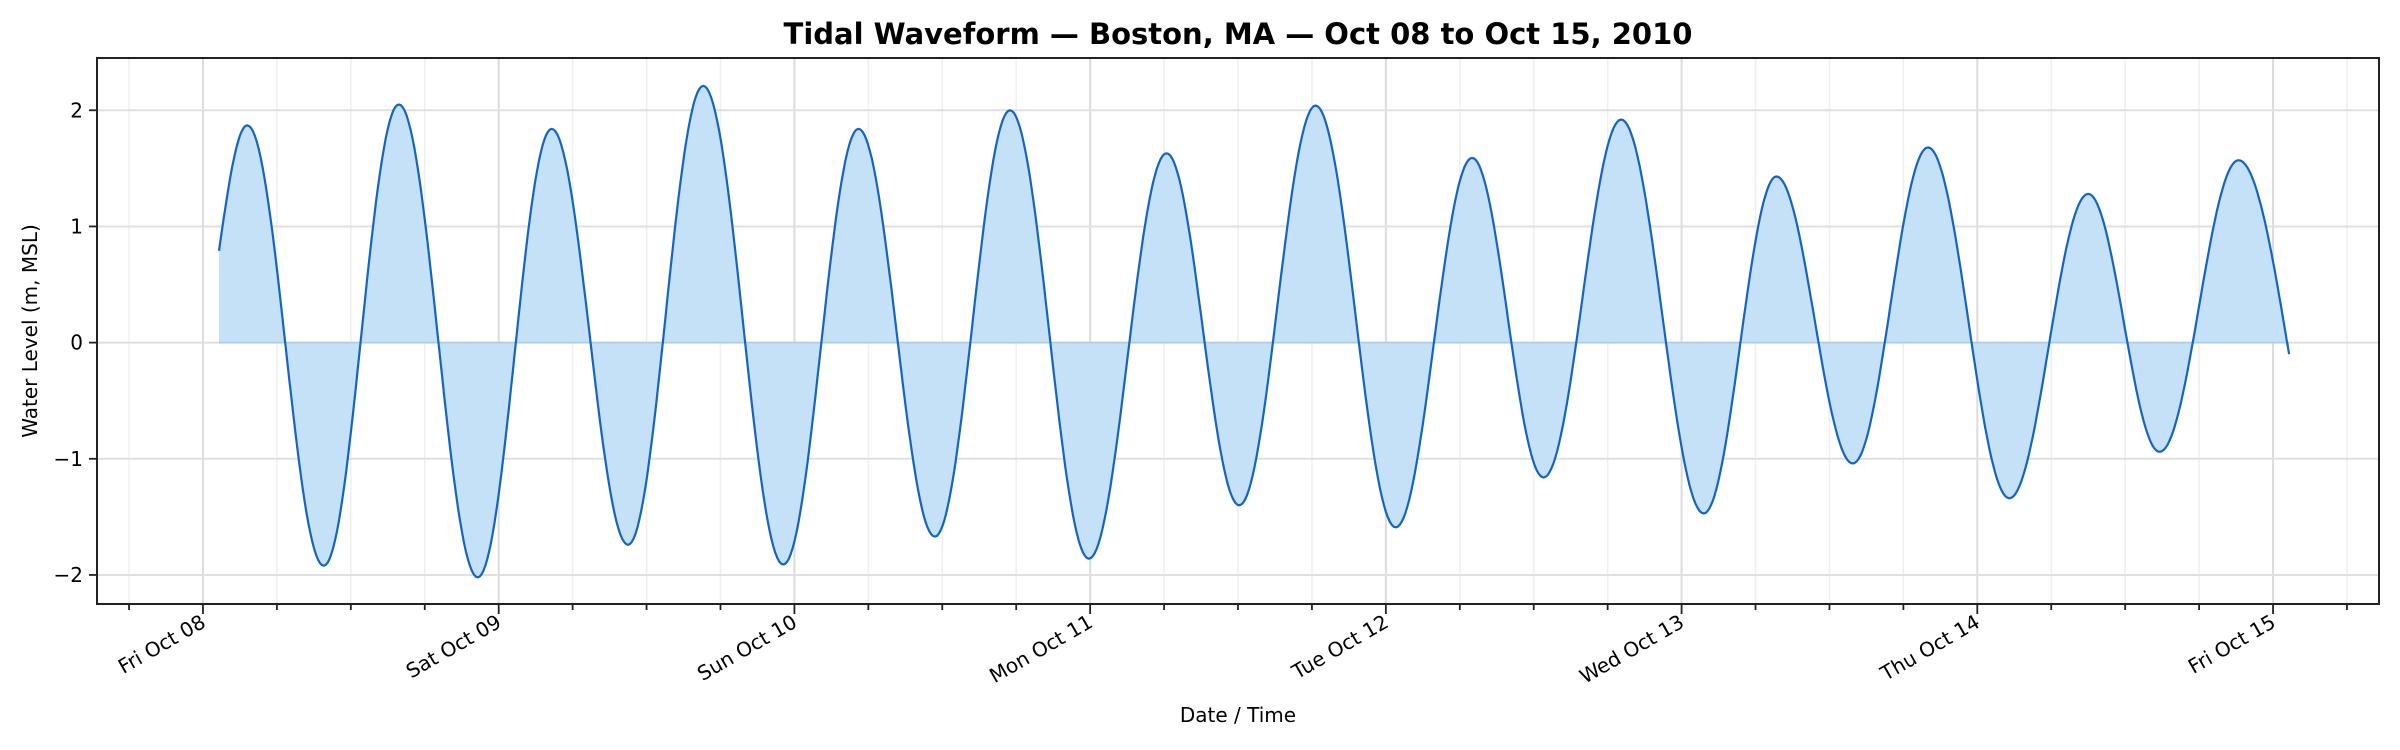 The height and width of the screenshot is (750, 2400). I want to click on y-axis-label: Water Level (m, MSL), so click(30, 331).